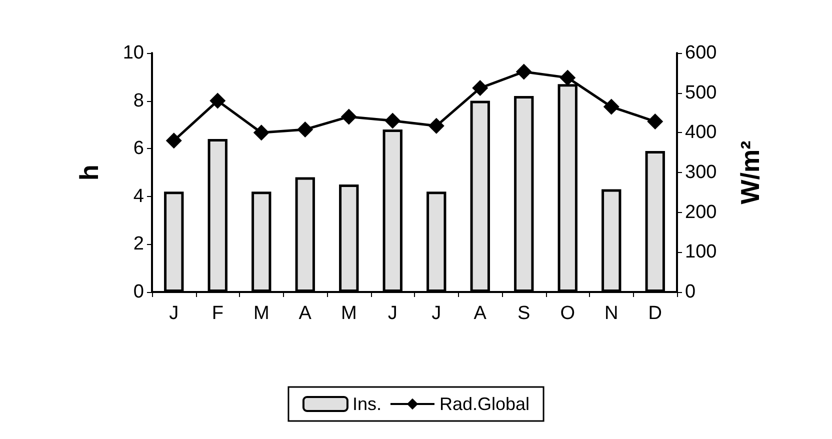 The width and height of the screenshot is (832, 439). Describe the element at coordinates (524, 313) in the screenshot. I see `x-tick-label: S` at that location.